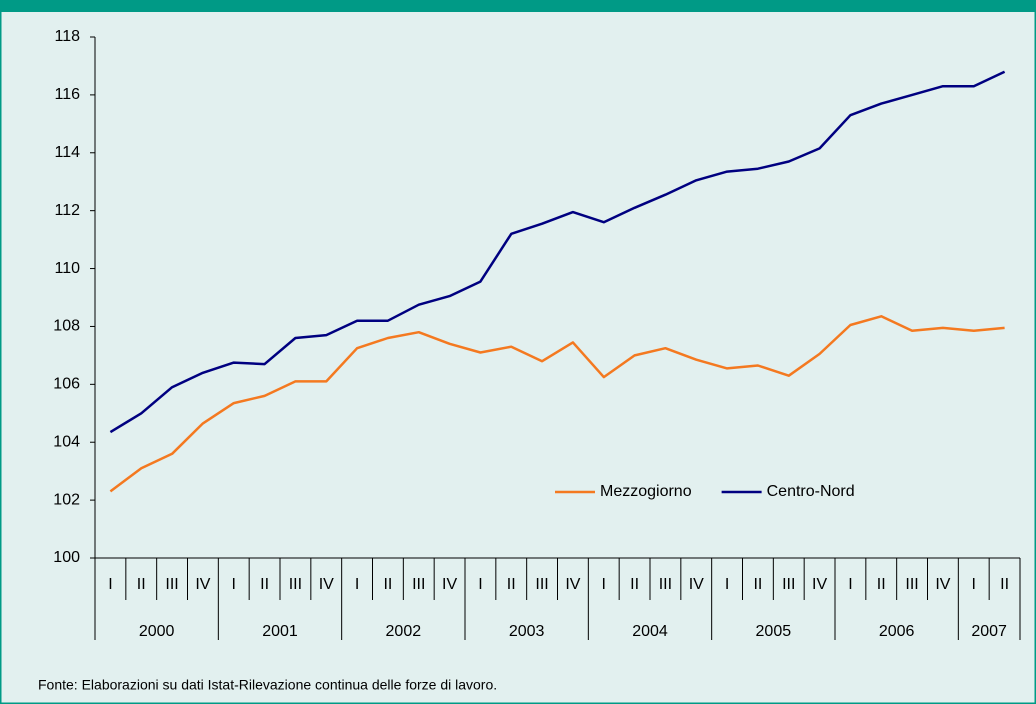  Describe the element at coordinates (774, 631) in the screenshot. I see `year-label: 2005` at that location.